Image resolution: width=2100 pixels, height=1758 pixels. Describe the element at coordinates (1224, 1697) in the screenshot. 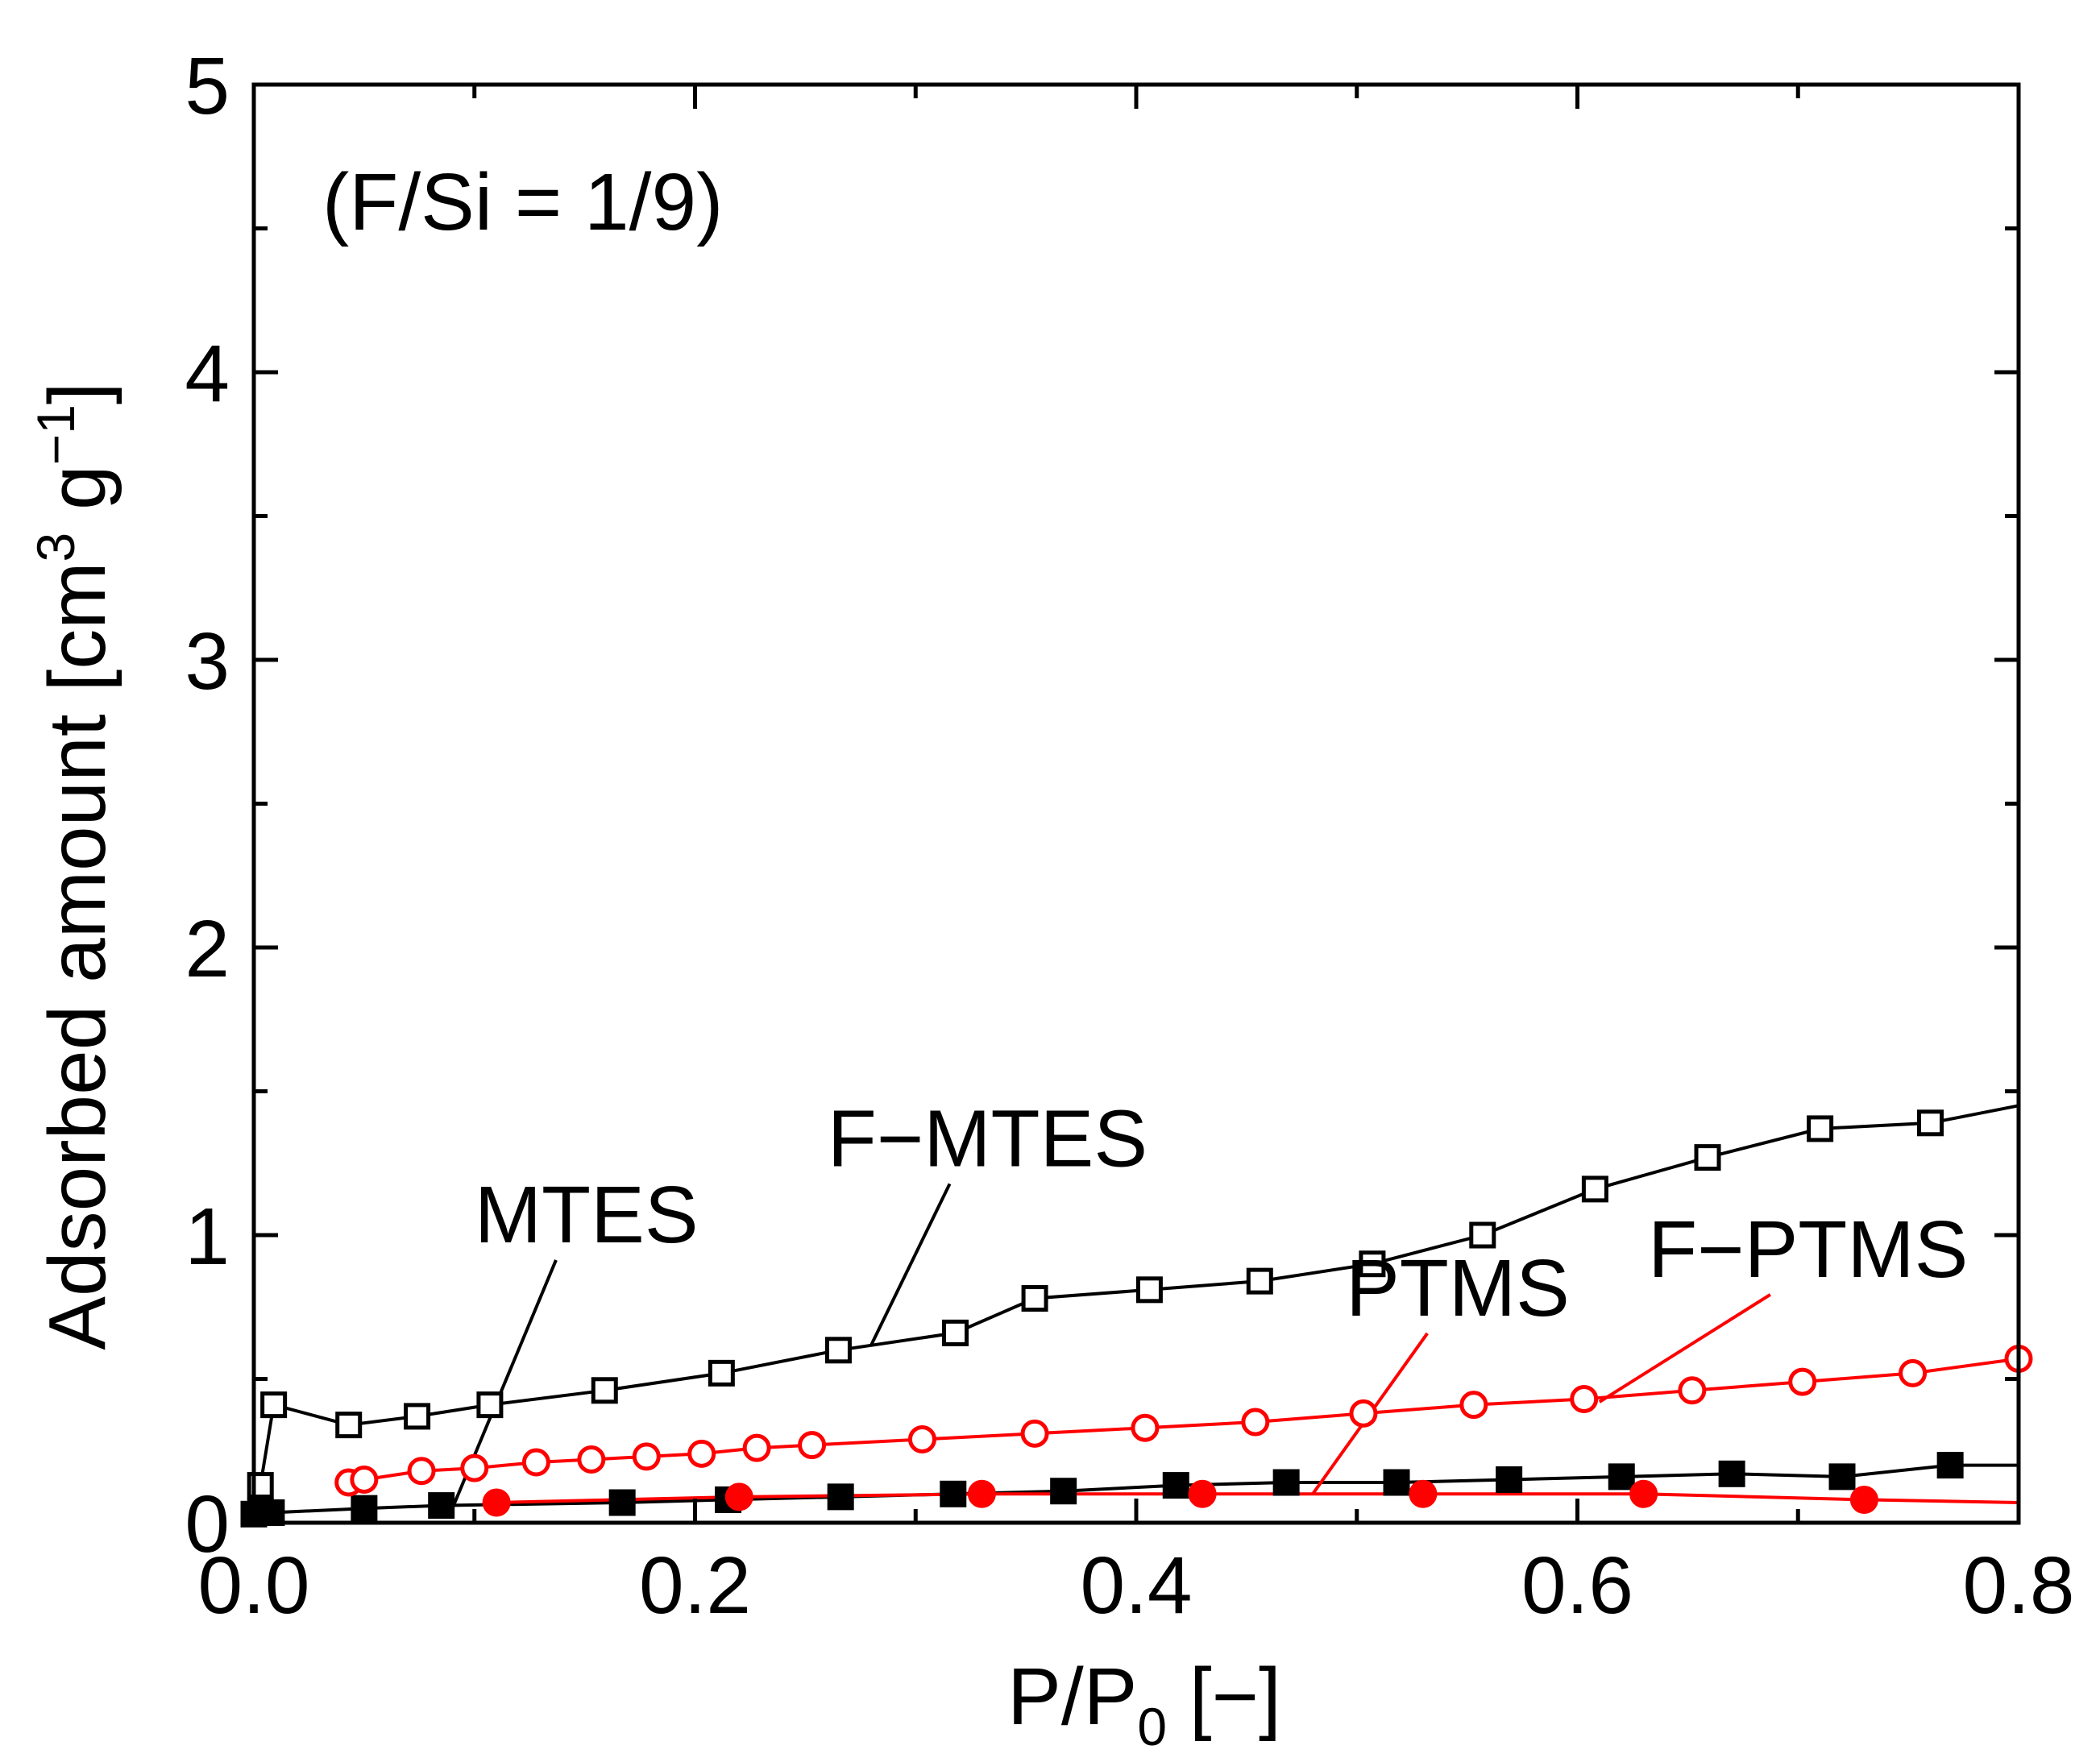

I see `x-axis-title-tail: [−]` at that location.